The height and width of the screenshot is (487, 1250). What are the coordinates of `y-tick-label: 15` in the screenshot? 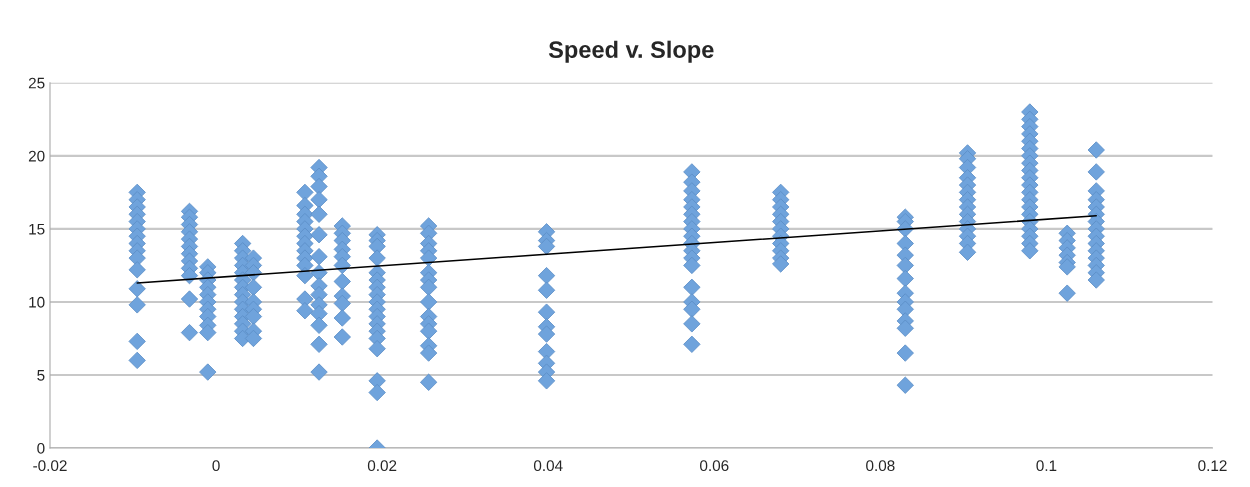 It's located at (37, 229).